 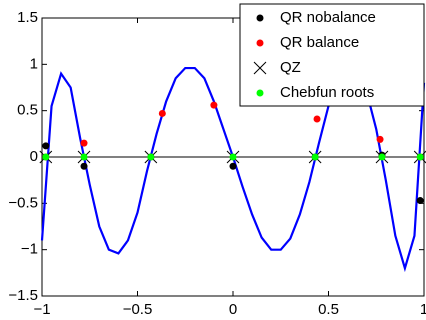 What do you see at coordinates (41, 309) in the screenshot?
I see `x-tick-label: −1` at bounding box center [41, 309].